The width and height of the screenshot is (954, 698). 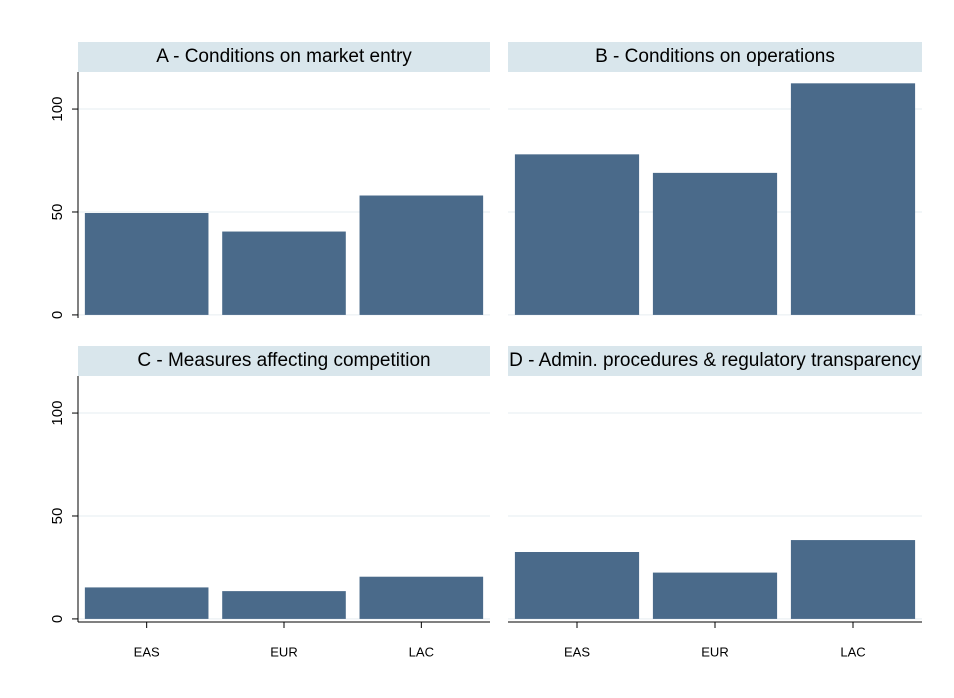 I want to click on panel-title: A - Conditions on market entry, so click(x=284, y=56).